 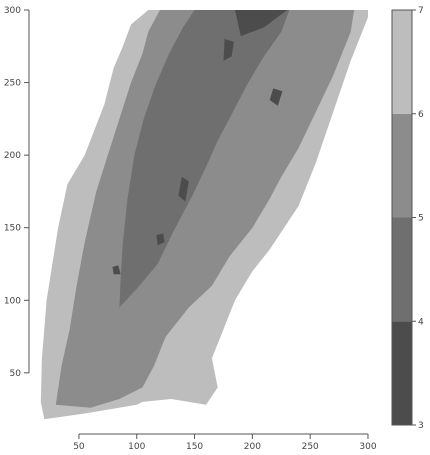 I want to click on y-tick-label: 50, so click(x=16, y=374).